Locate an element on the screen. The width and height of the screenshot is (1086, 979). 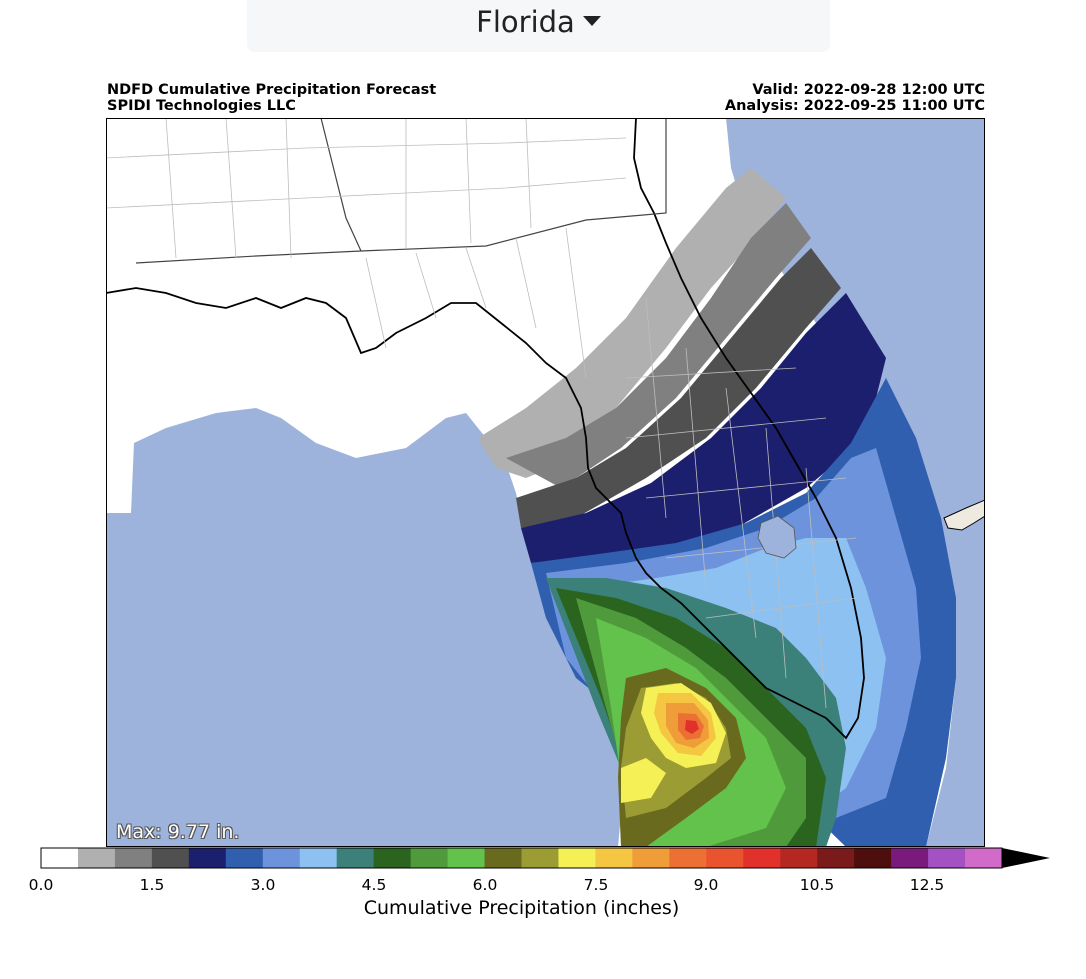
caret-down-icon is located at coordinates (591, 21).